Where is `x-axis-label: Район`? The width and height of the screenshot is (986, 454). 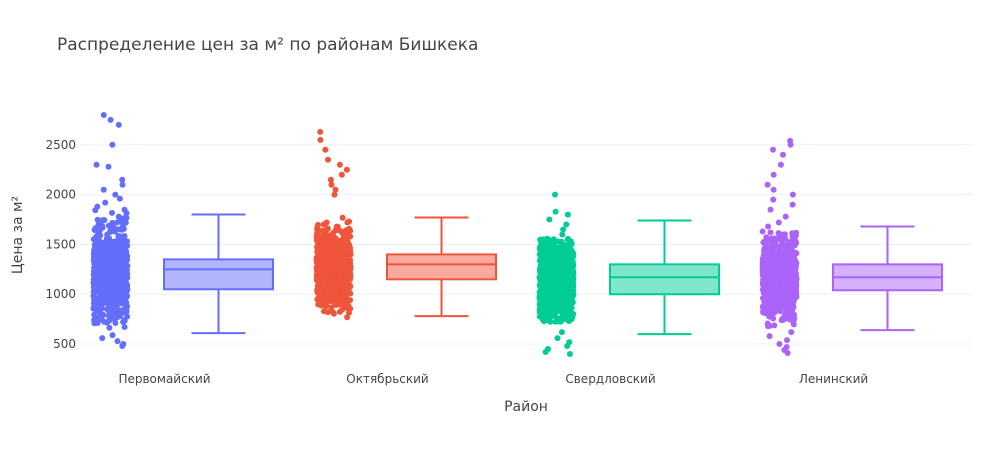 x-axis-label: Район is located at coordinates (526, 407).